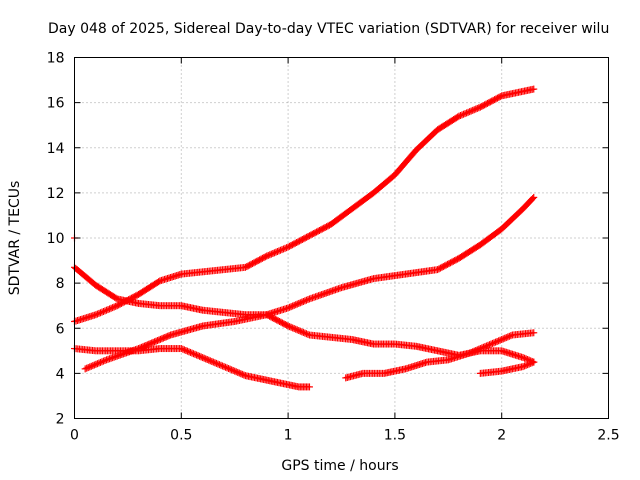 The height and width of the screenshot is (480, 640). What do you see at coordinates (60, 420) in the screenshot?
I see `y-tick-label: 2` at bounding box center [60, 420].